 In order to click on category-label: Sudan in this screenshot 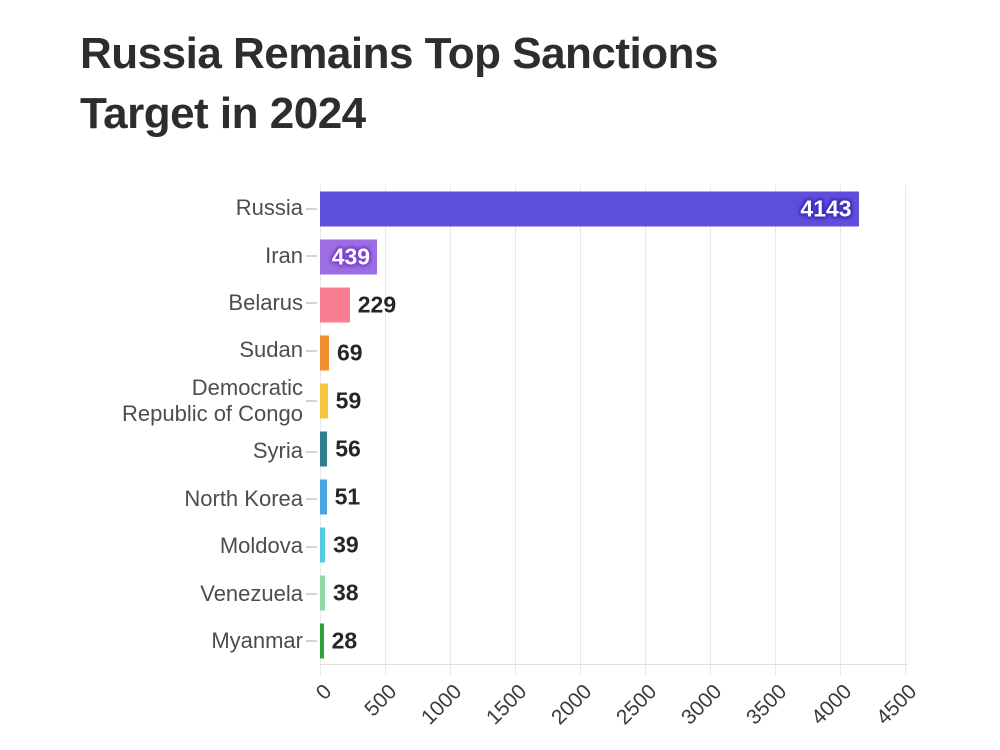, I will do `click(271, 350)`.